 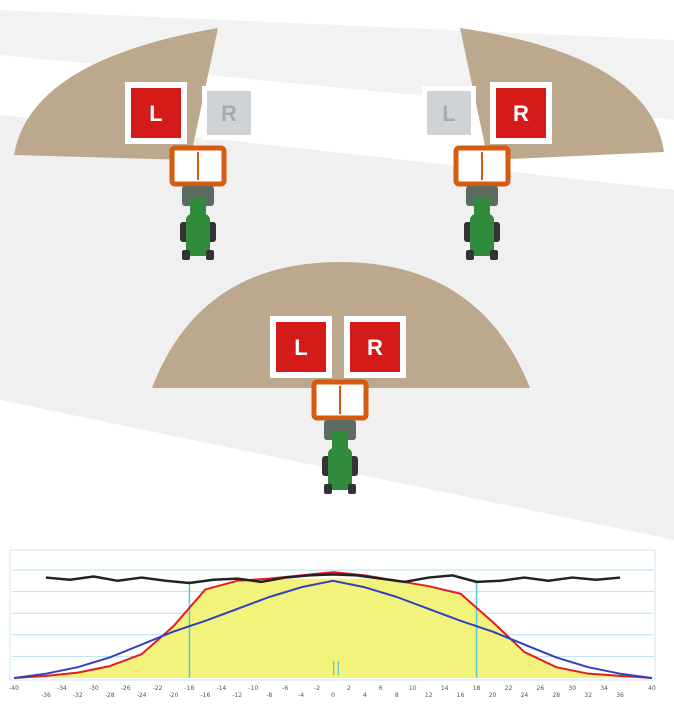 I want to click on x-tick-label: 14, so click(x=445, y=688).